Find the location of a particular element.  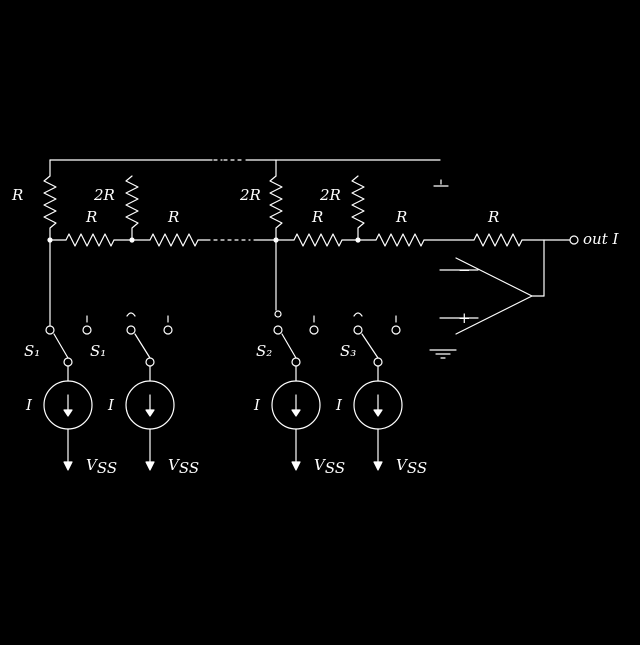

label-switch-2: S₁ is located at coordinates (98, 351).